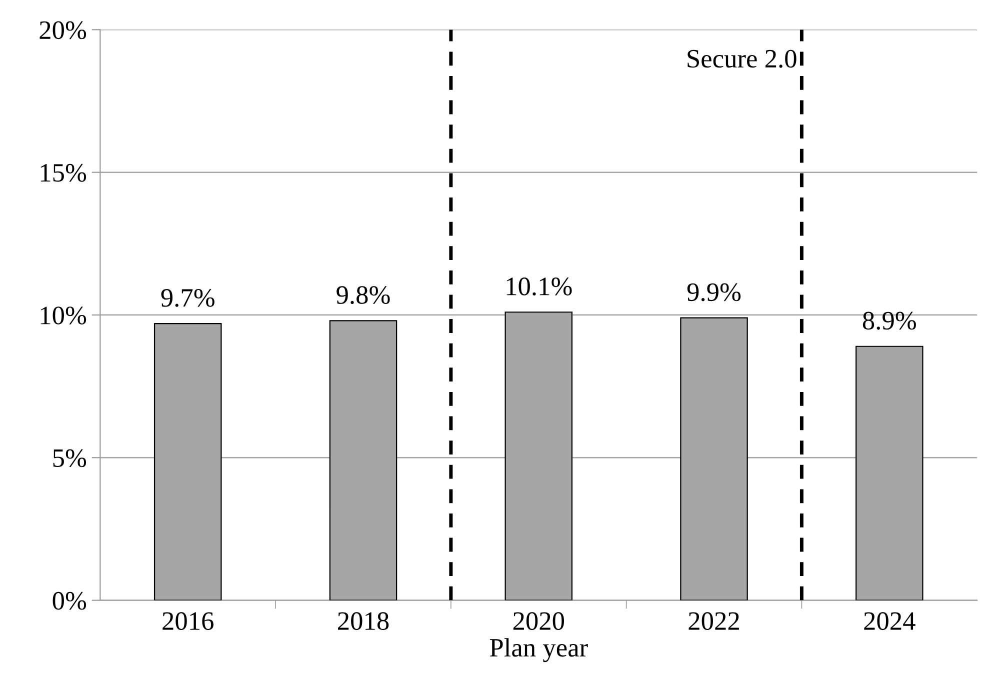 Image resolution: width=982 pixels, height=690 pixels. Describe the element at coordinates (63, 315) in the screenshot. I see `y-tick-label: 10%` at that location.